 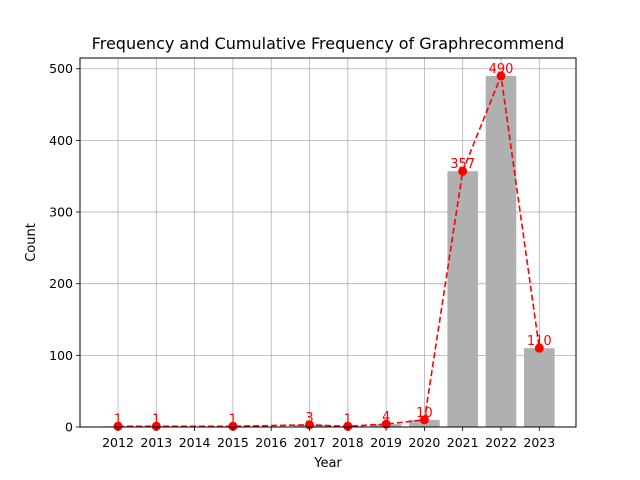 I want to click on x-tick-label: 2018, so click(x=348, y=442).